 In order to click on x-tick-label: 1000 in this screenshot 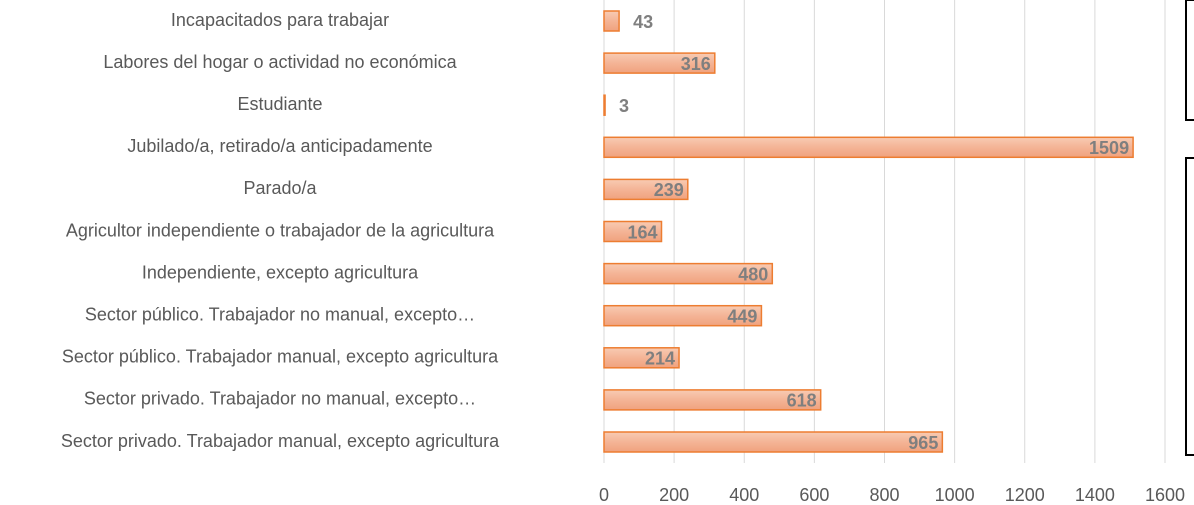, I will do `click(955, 495)`.